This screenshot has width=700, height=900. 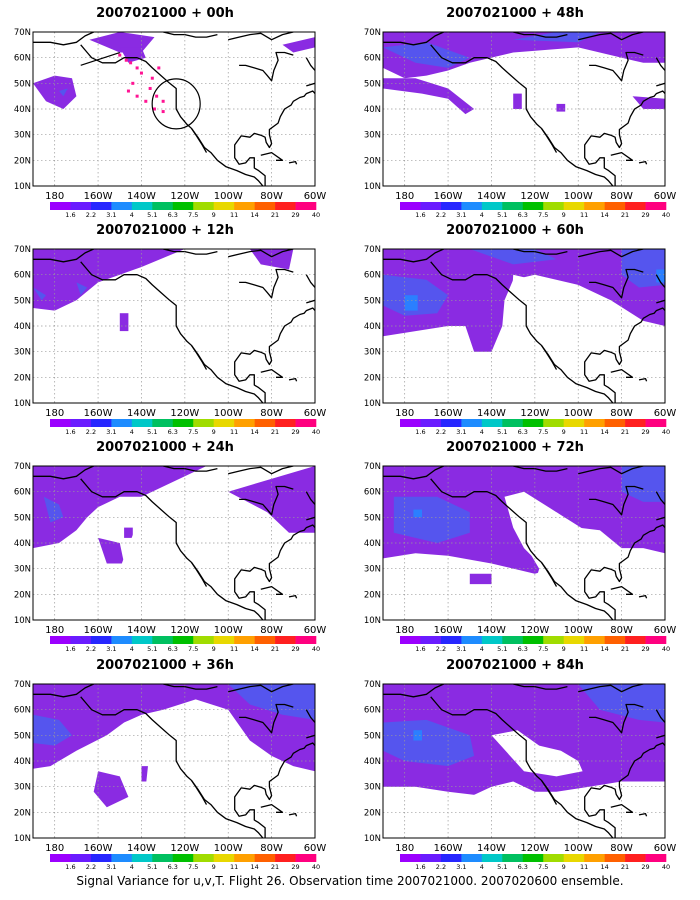 I want to click on colorbar-label: 6.3, so click(x=173, y=649).